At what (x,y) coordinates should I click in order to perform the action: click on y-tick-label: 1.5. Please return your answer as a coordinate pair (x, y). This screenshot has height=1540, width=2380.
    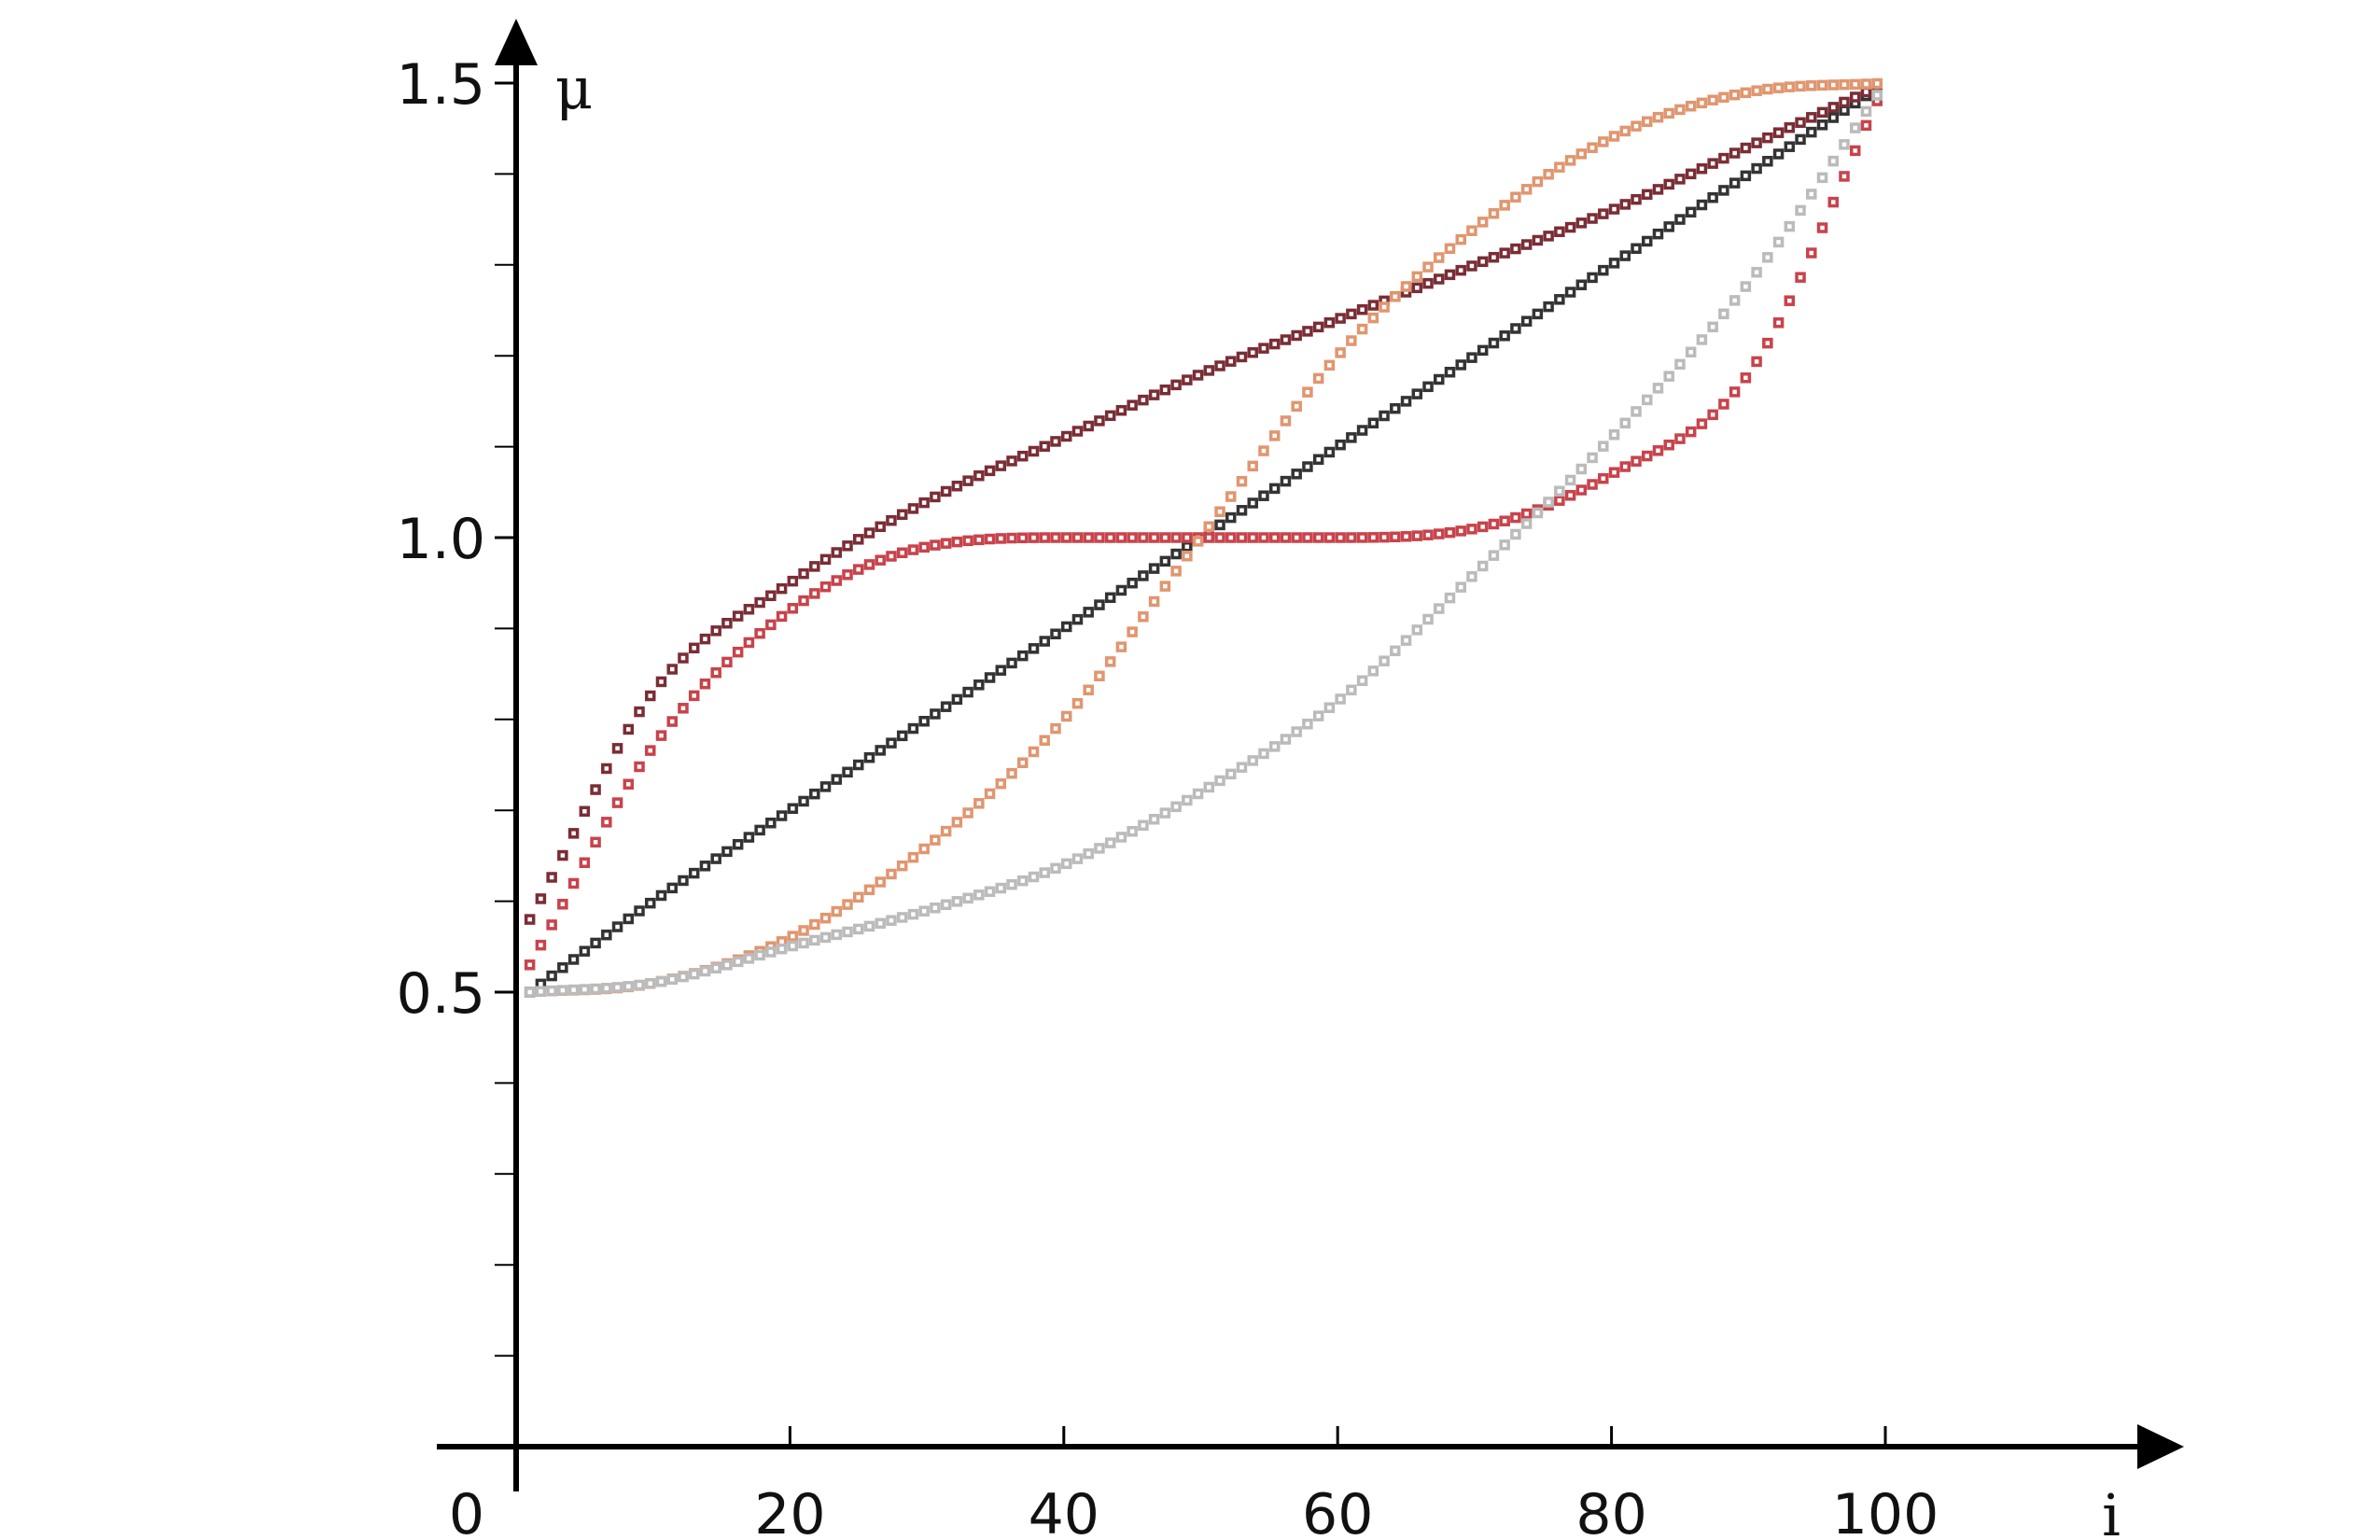
    Looking at the image, I should click on (441, 85).